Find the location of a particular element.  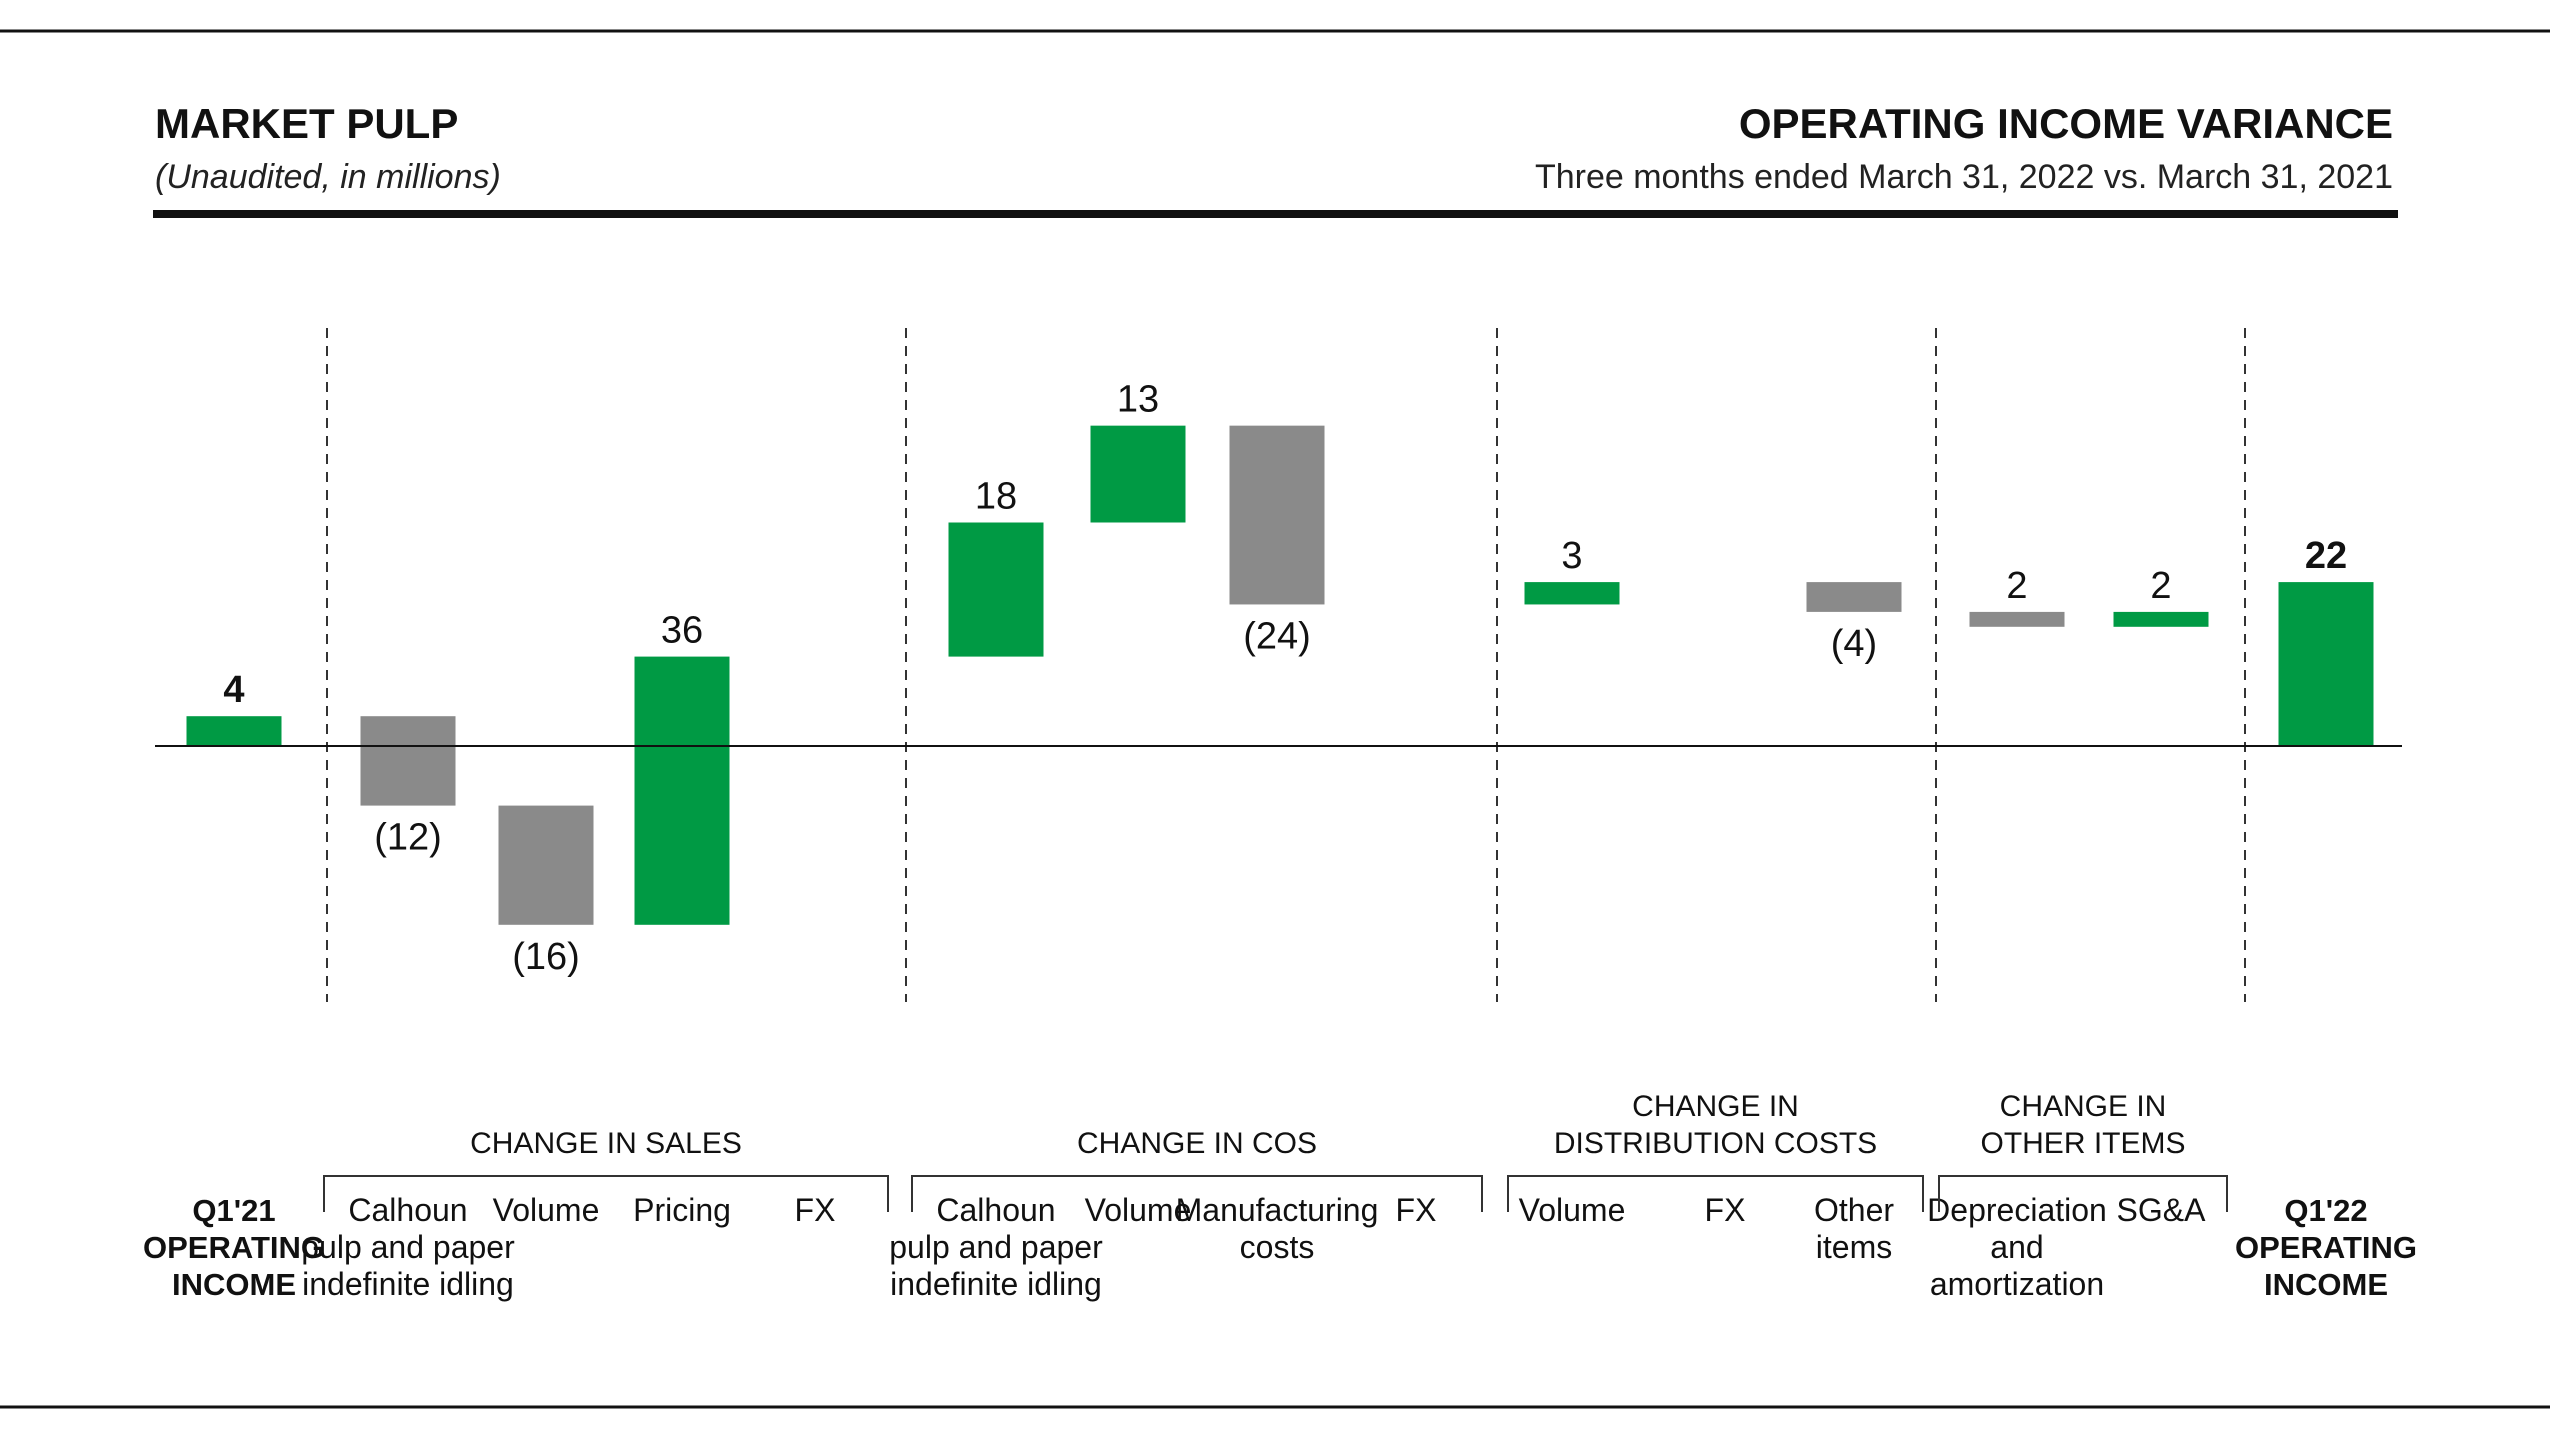

group-label-2-0: CHANGE IN is located at coordinates (1715, 1106).